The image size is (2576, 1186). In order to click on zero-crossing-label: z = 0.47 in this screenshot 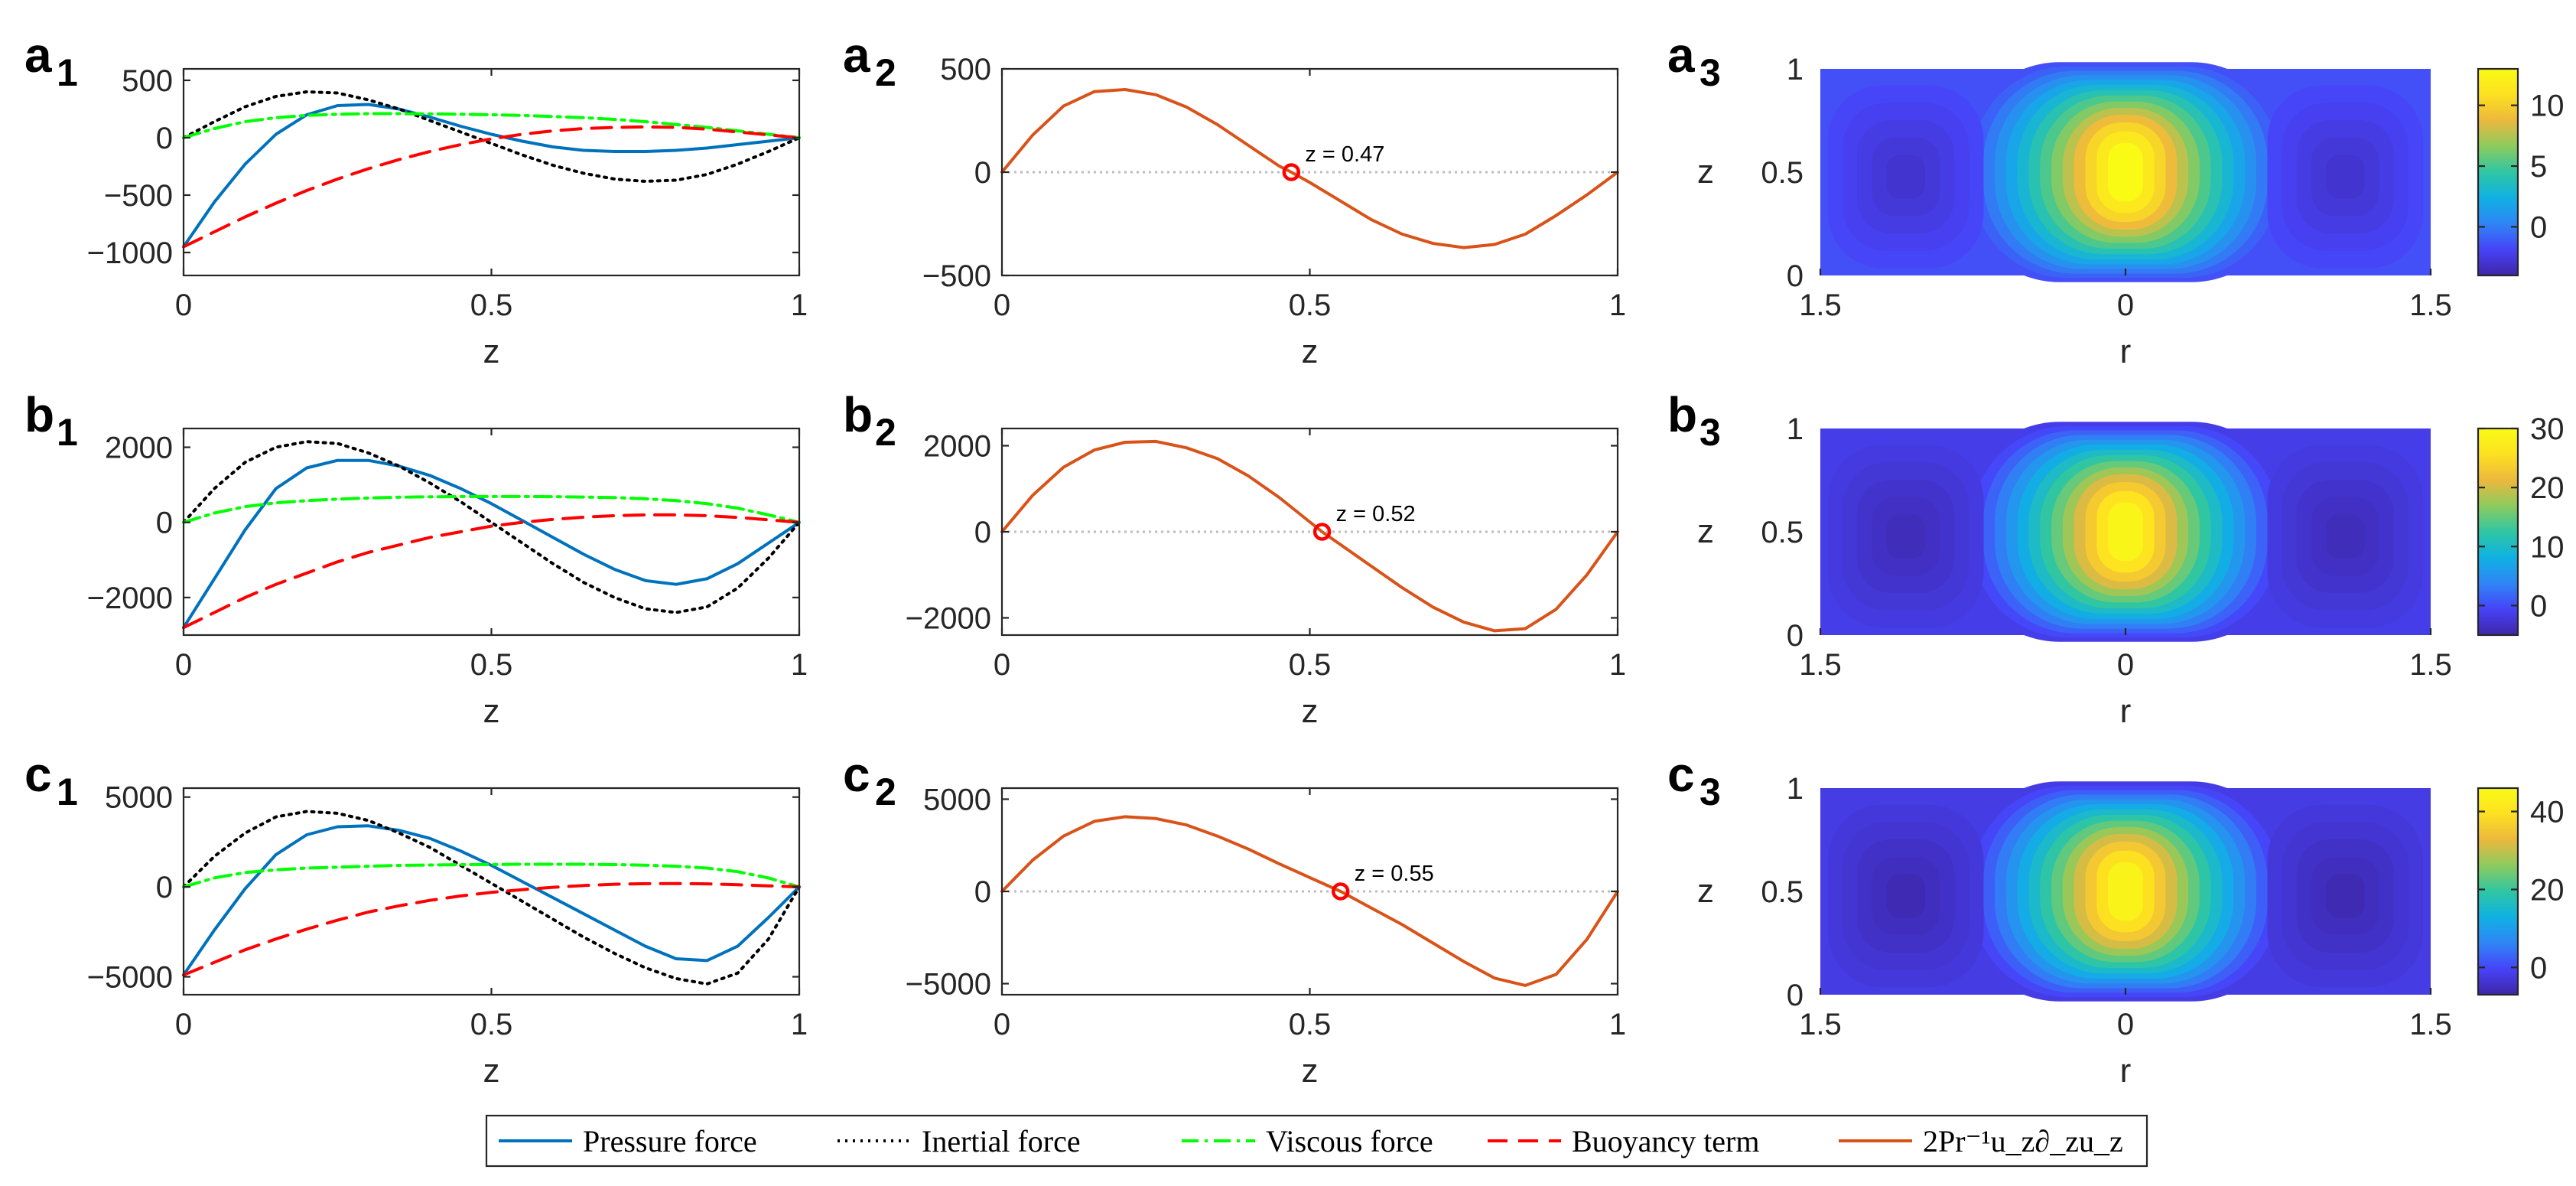, I will do `click(1344, 154)`.